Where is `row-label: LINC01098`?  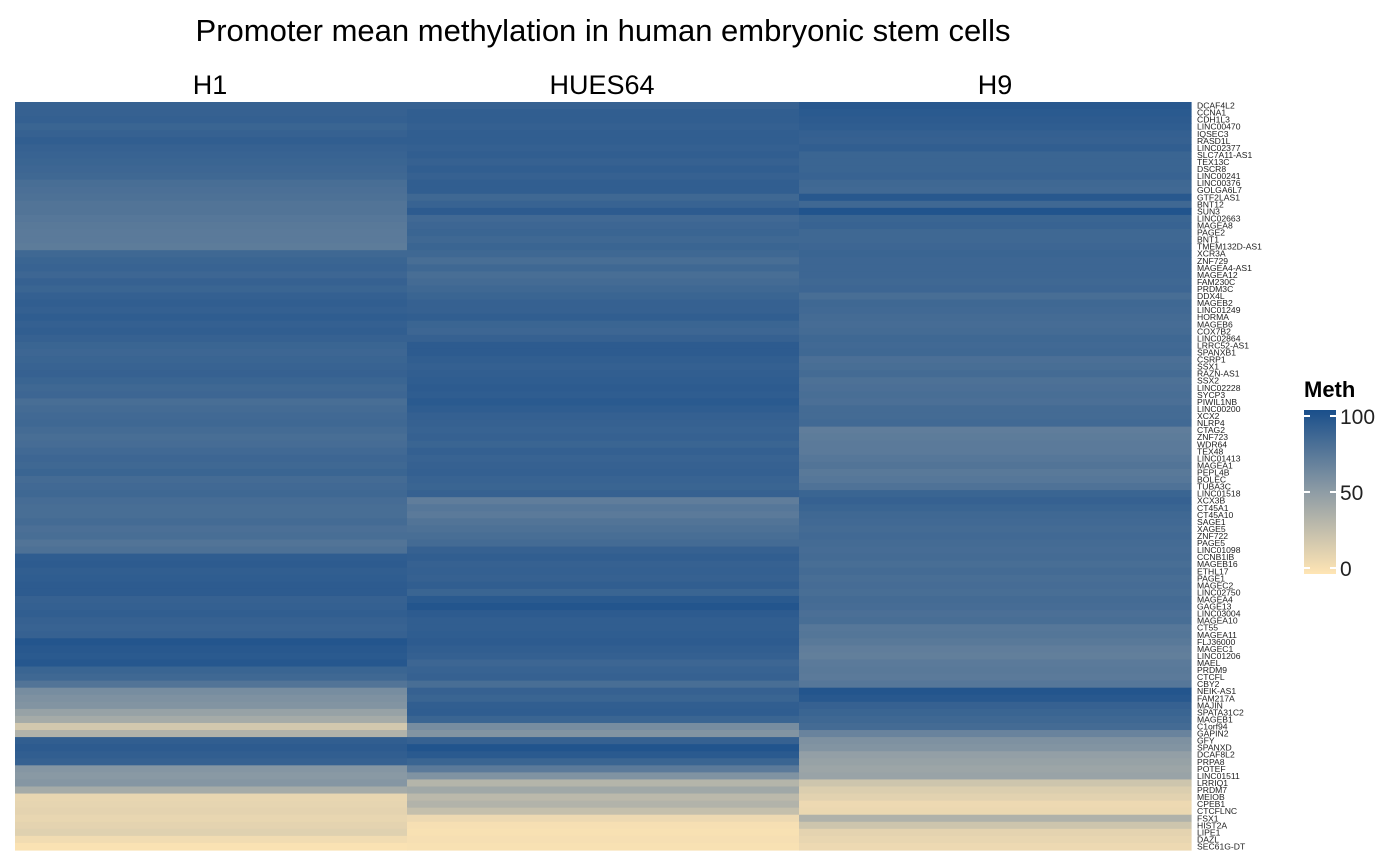
row-label: LINC01098 is located at coordinates (1219, 550).